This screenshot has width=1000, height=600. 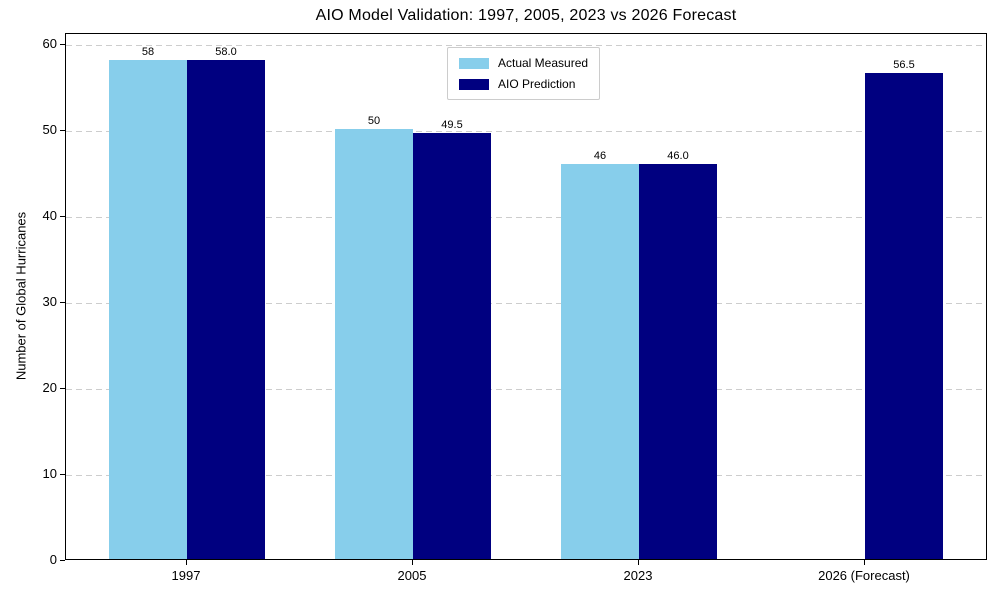 I want to click on bar-value-label: 56.5, so click(x=904, y=65).